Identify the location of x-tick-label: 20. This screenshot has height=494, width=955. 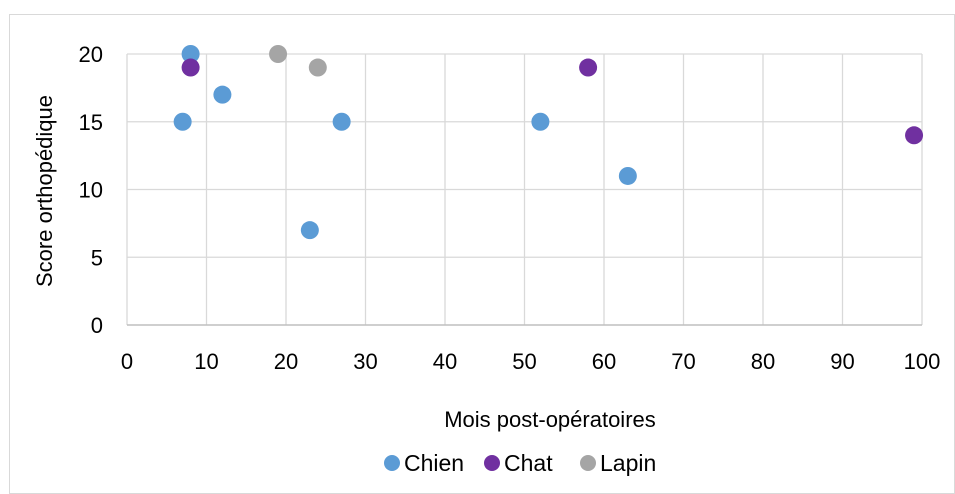
(286, 361).